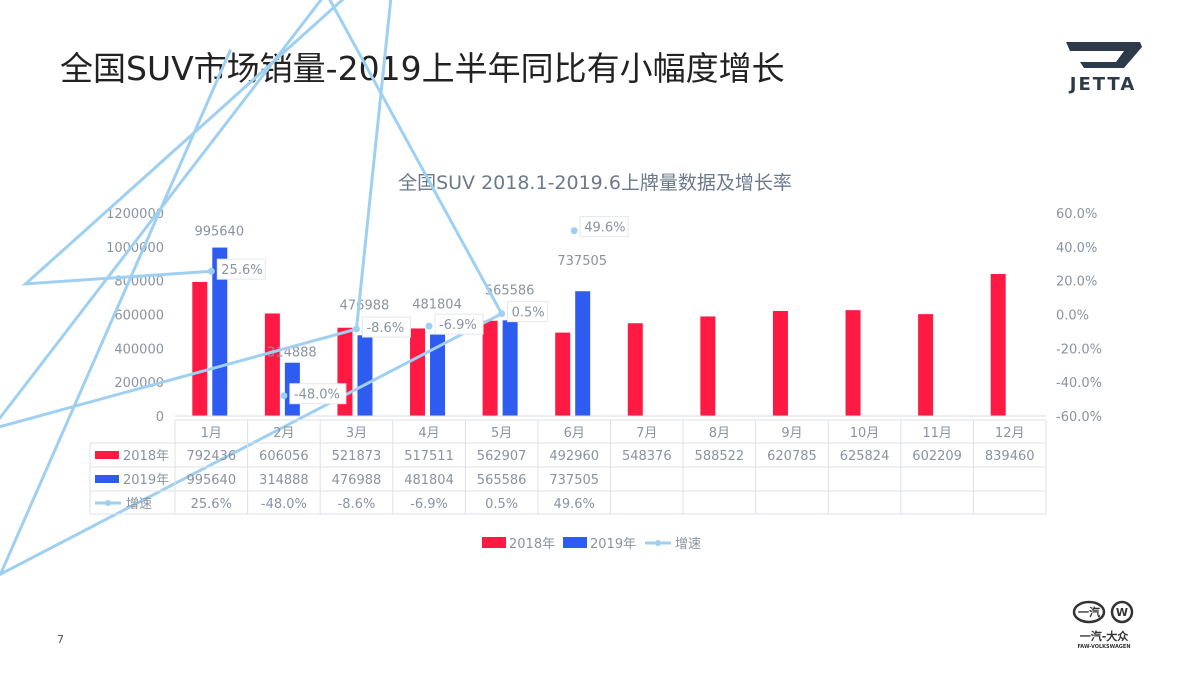 This screenshot has width=1200, height=676. What do you see at coordinates (595, 183) in the screenshot?
I see `chart-title: 全国SUV 2018.1-2019.6上牌量数据及增长率` at bounding box center [595, 183].